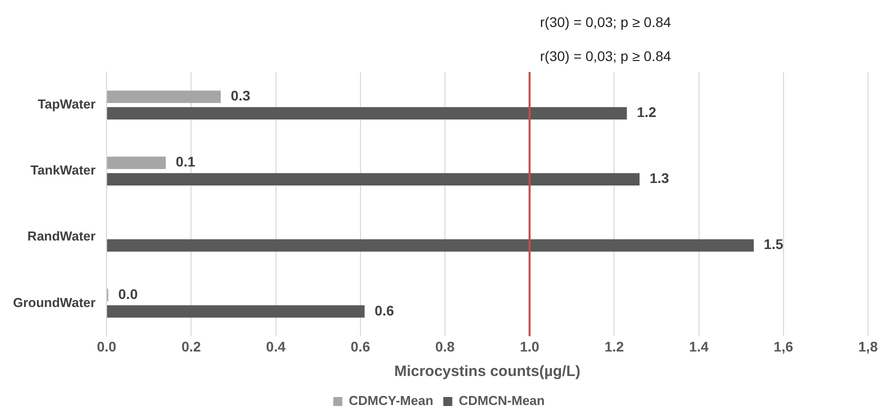 The image size is (896, 418). I want to click on data-label: 0.6, so click(384, 310).